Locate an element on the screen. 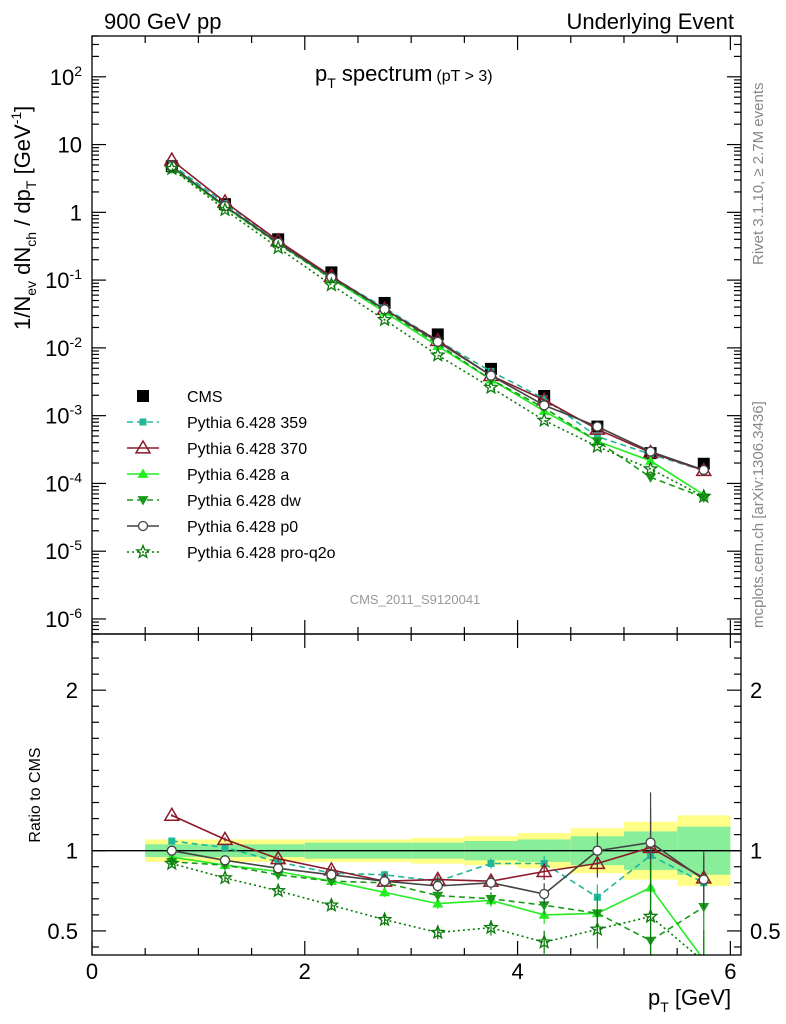  x-tick-label: 6 is located at coordinates (730, 971).